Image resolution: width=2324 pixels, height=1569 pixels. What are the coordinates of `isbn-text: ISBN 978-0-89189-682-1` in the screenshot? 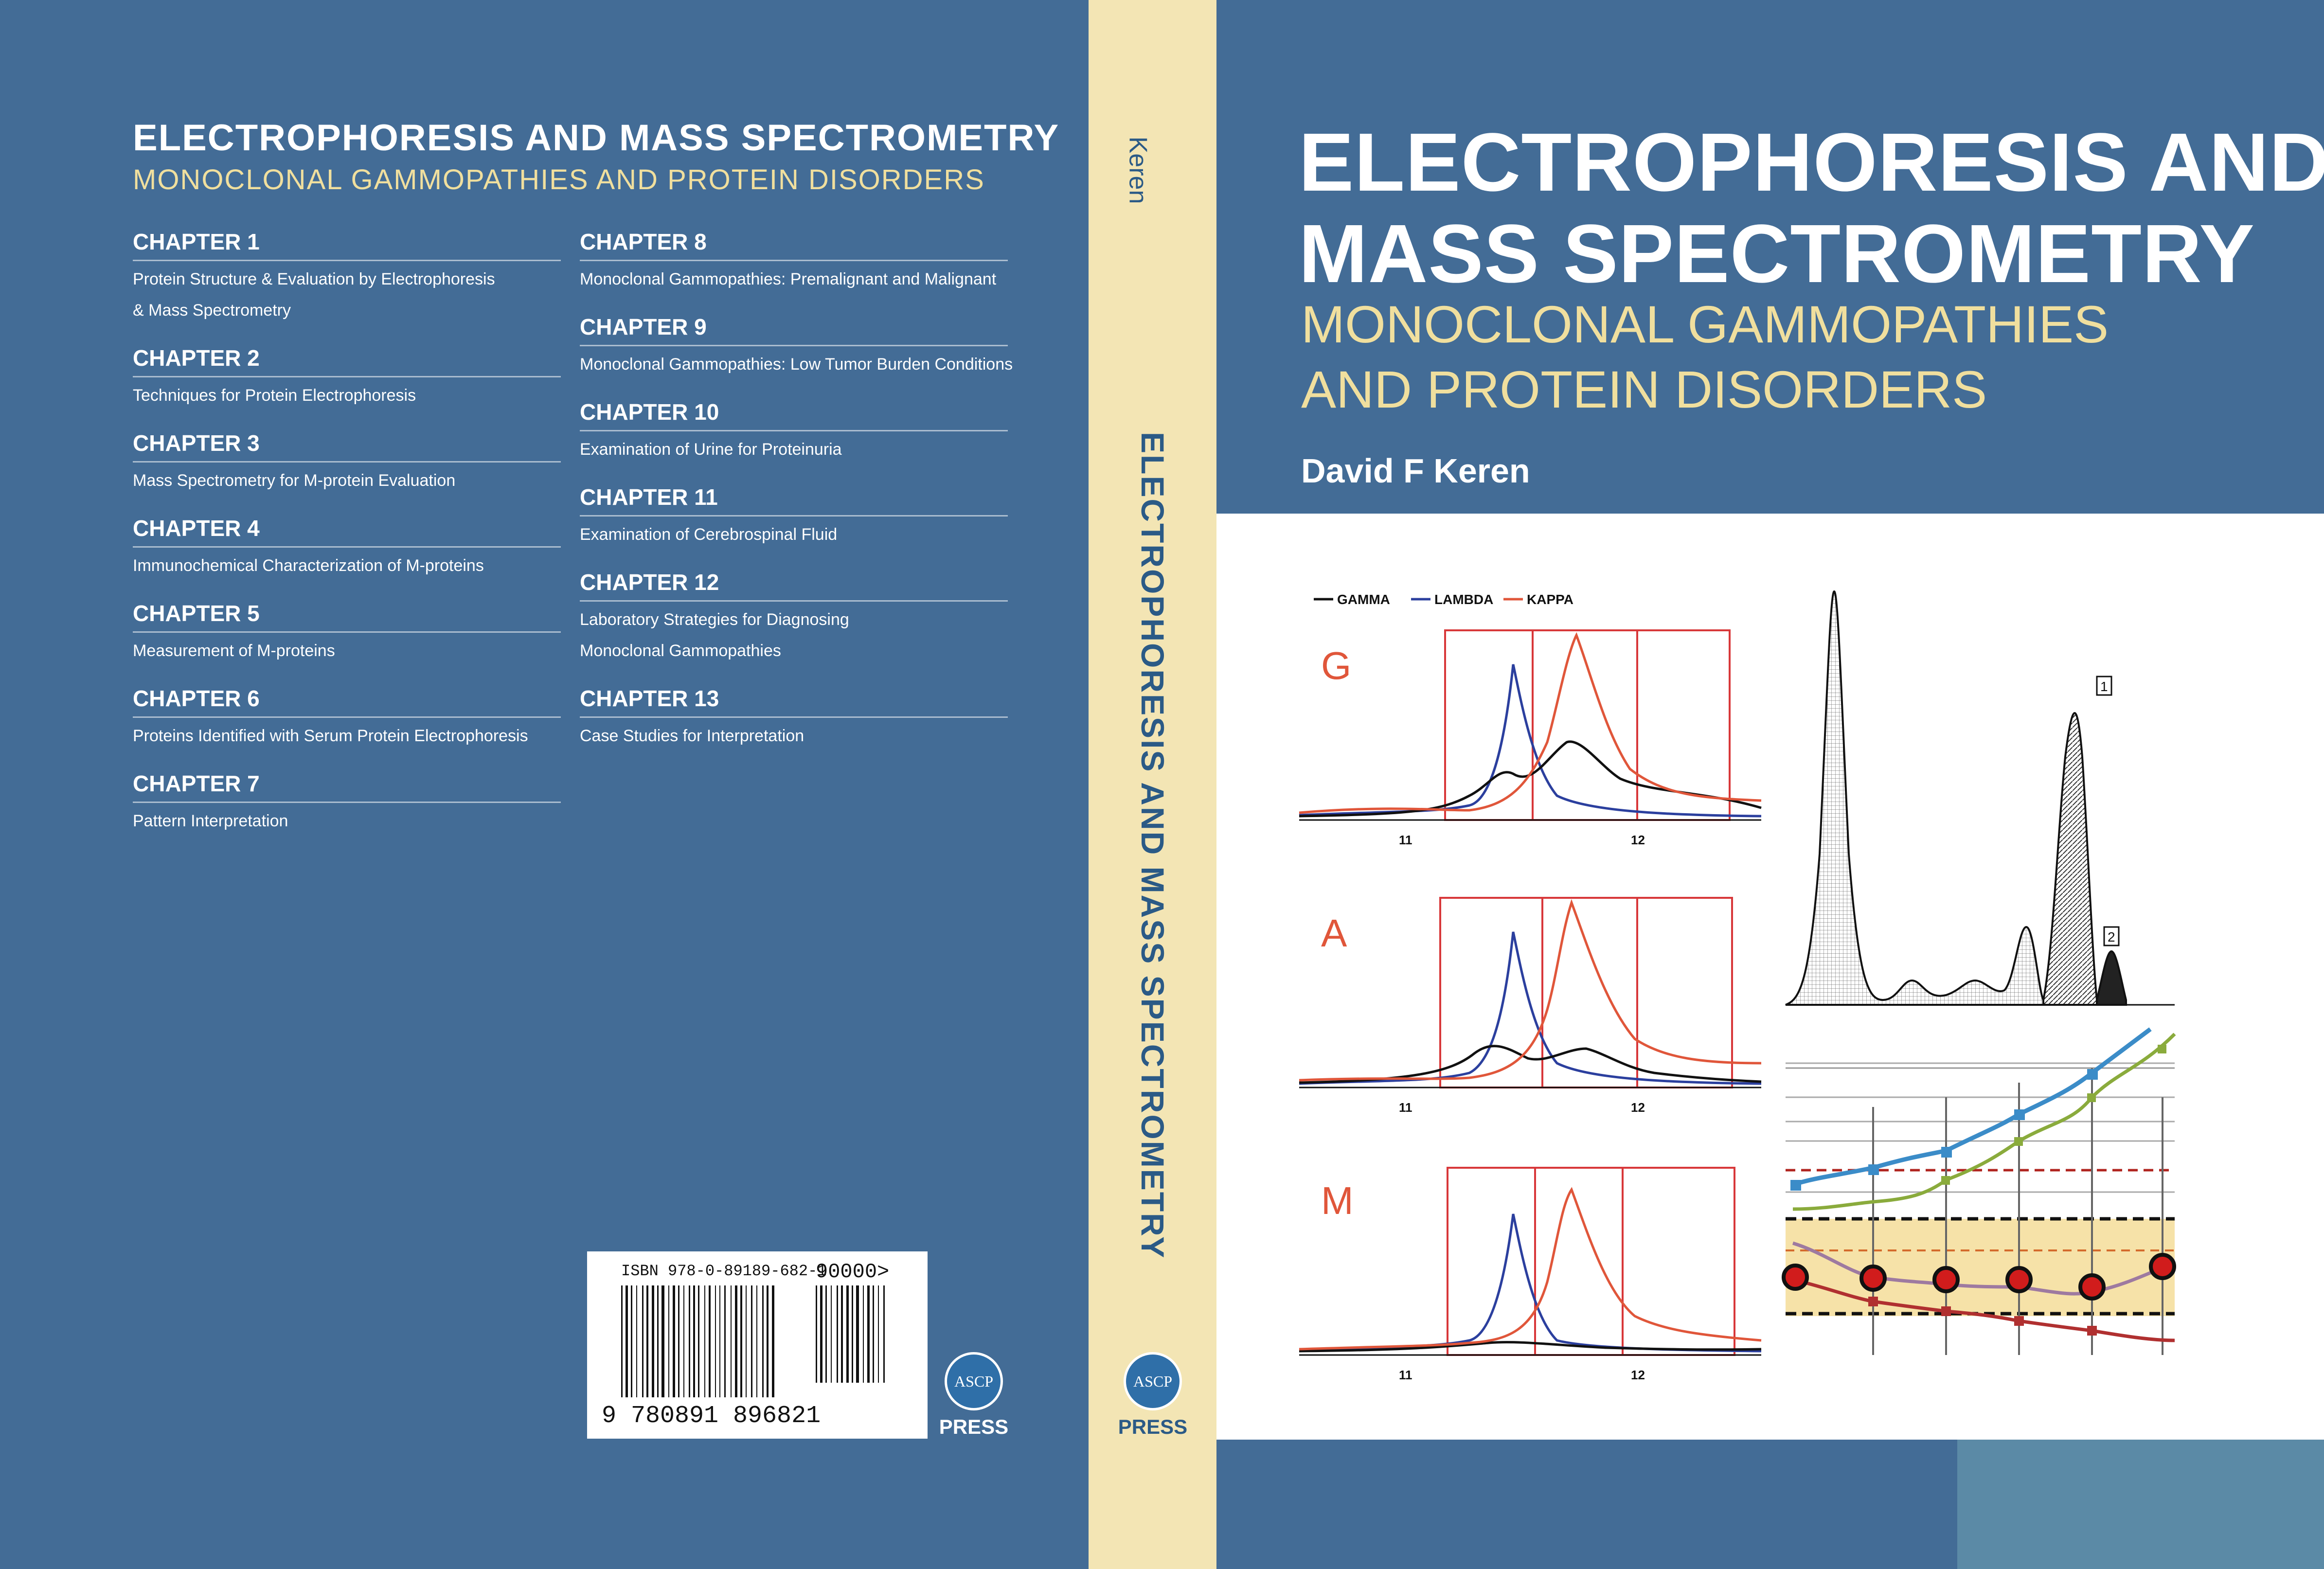 It's located at (724, 1271).